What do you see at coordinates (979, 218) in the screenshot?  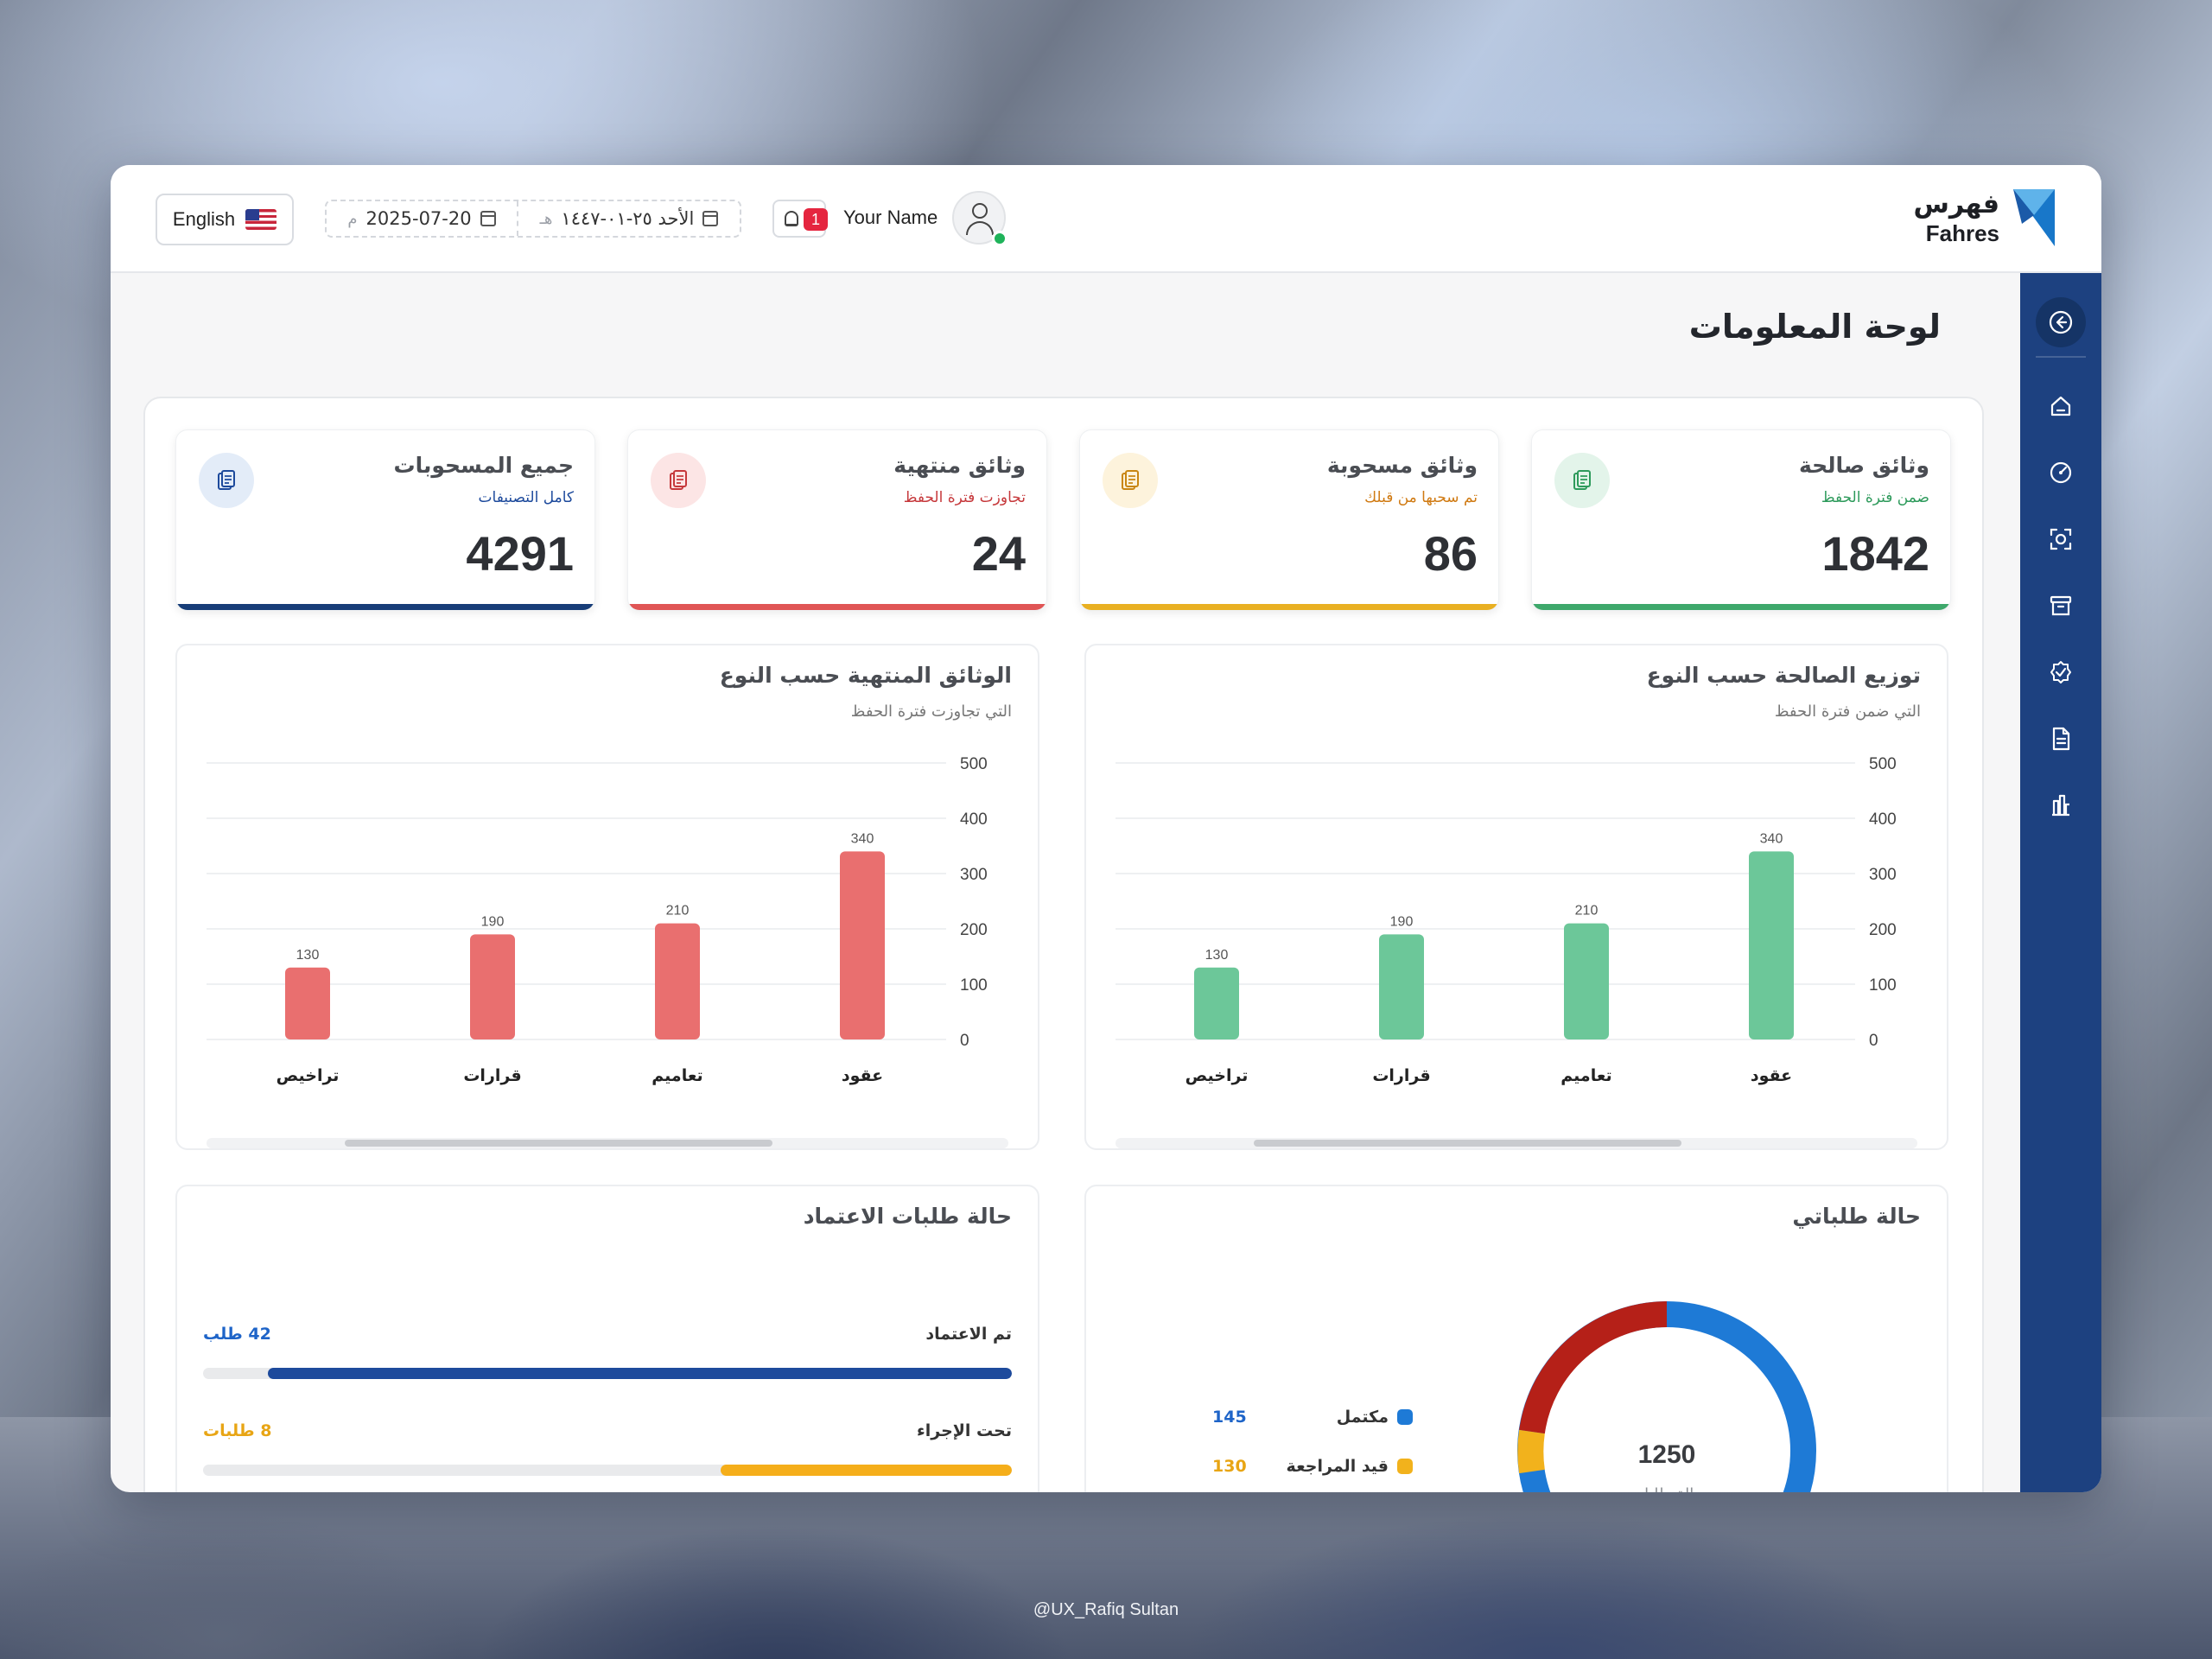 I see `avatar` at bounding box center [979, 218].